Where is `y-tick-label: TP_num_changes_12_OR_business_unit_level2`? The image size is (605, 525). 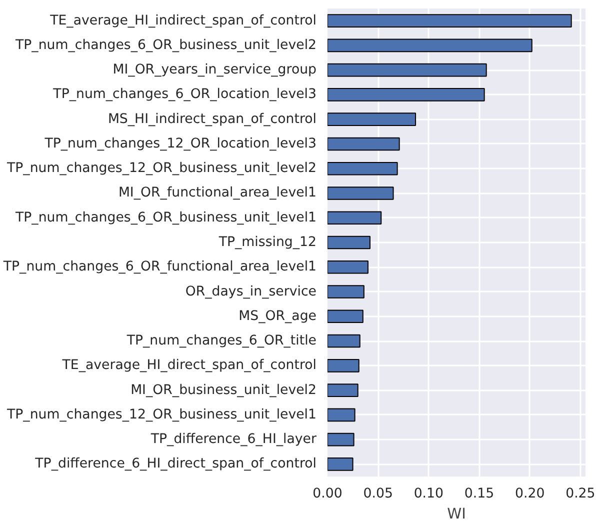 y-tick-label: TP_num_changes_12_OR_business_unit_level2 is located at coordinates (161, 168).